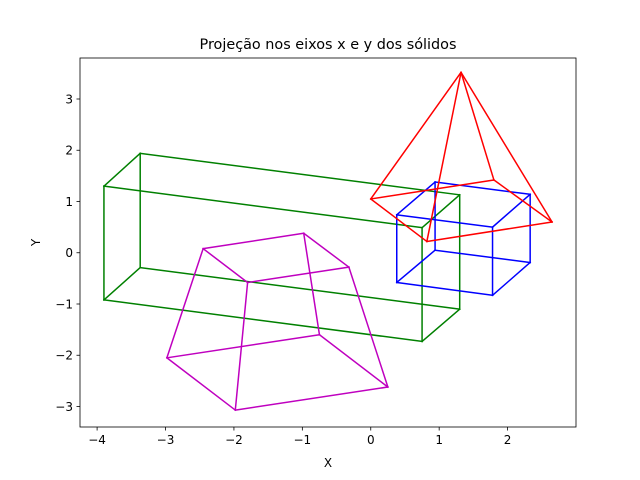 Image resolution: width=640 pixels, height=480 pixels. What do you see at coordinates (508, 440) in the screenshot?
I see `x-tick-label: 2` at bounding box center [508, 440].